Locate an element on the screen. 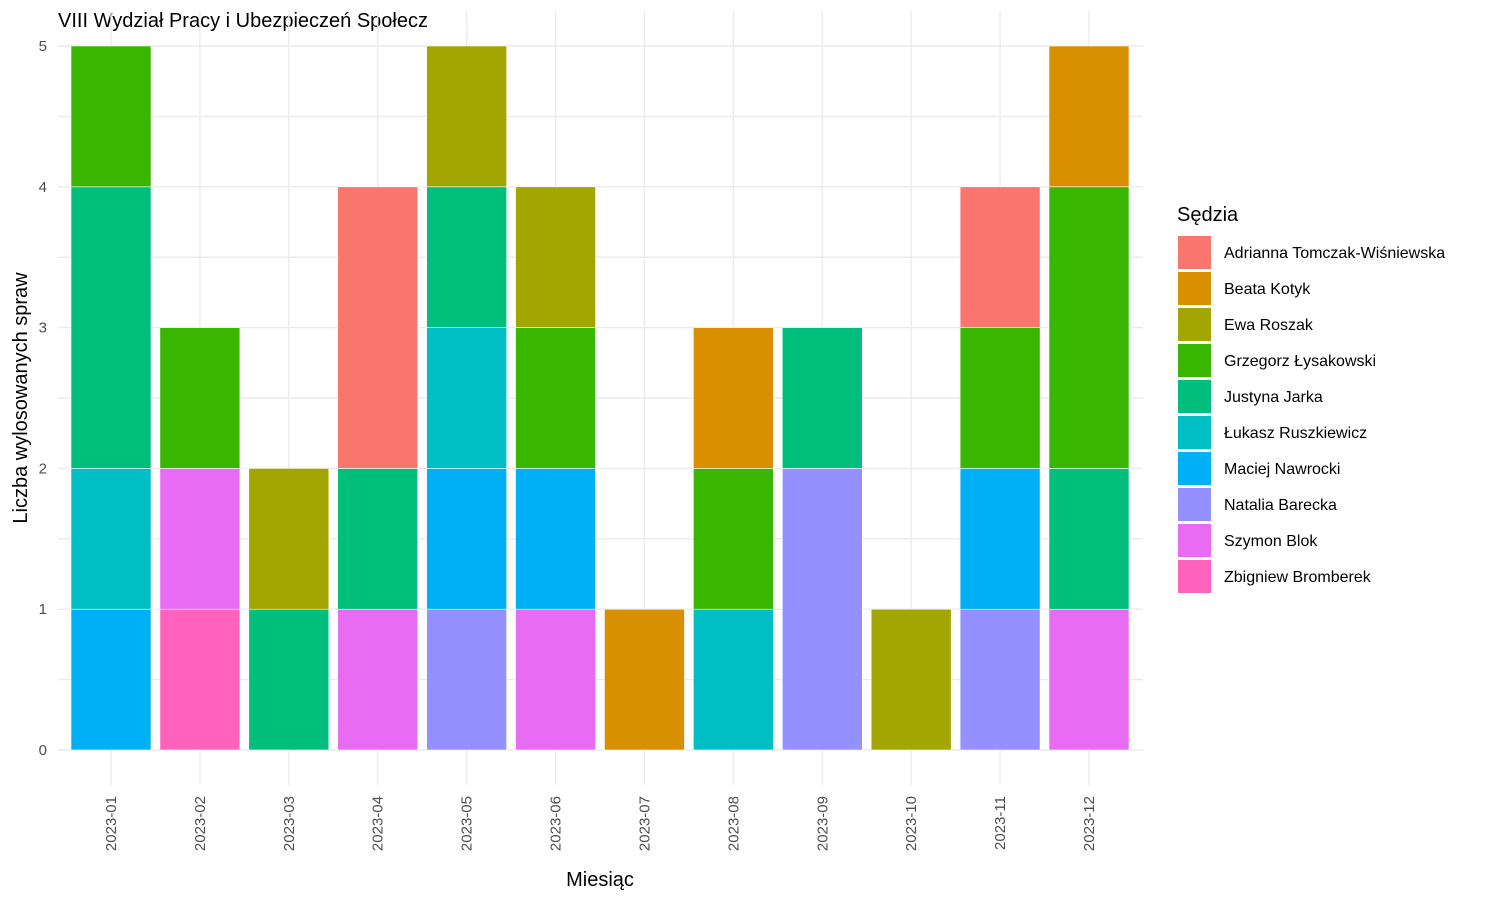  x-tick-label: 2023-10 is located at coordinates (911, 823).